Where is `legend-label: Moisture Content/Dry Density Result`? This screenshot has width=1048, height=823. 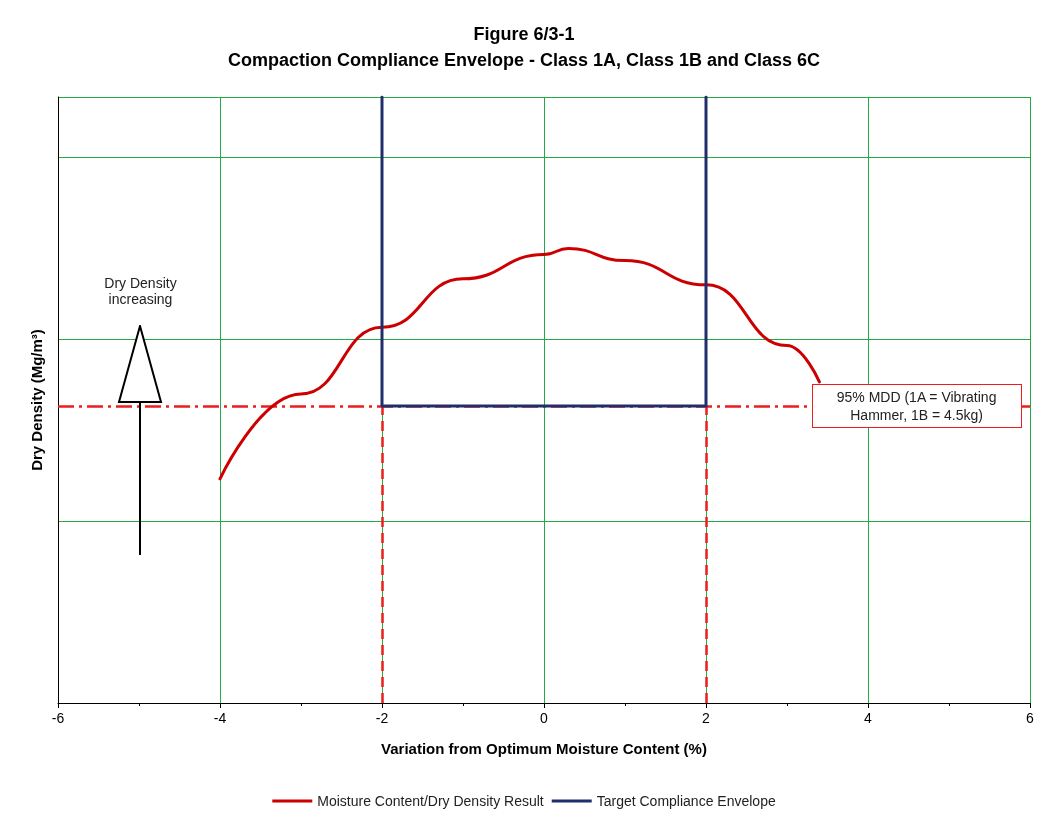
legend-label: Moisture Content/Dry Density Result is located at coordinates (430, 801).